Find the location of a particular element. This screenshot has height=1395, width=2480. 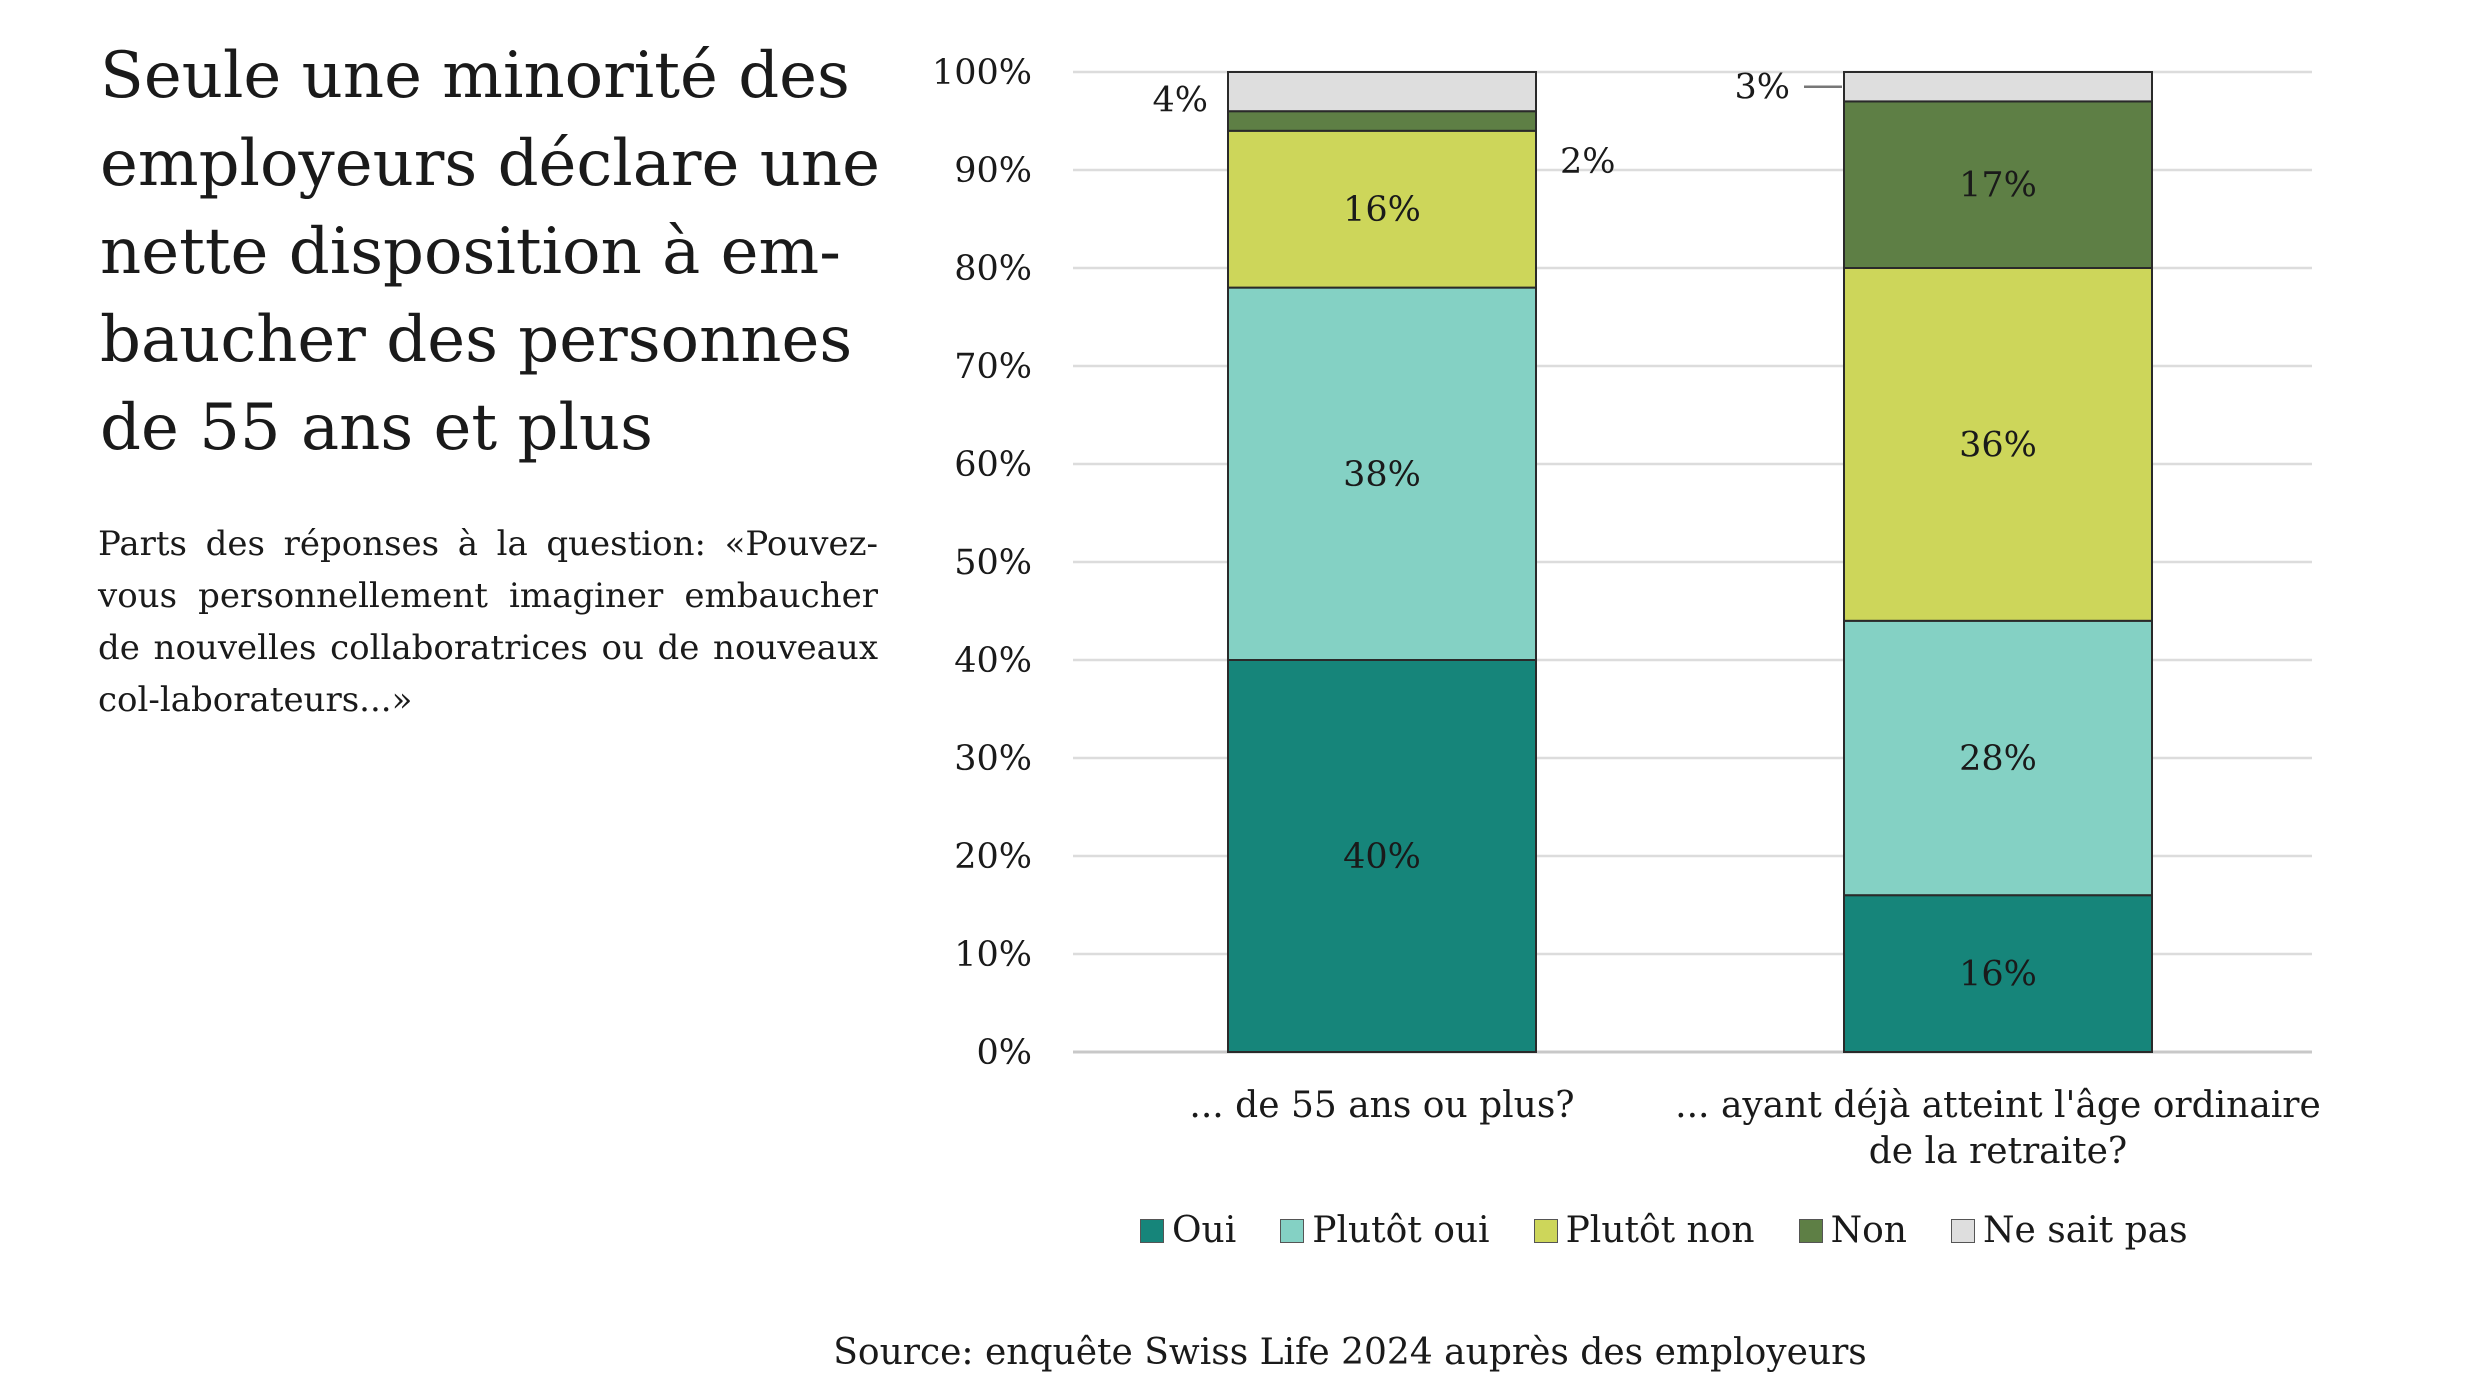

legend-label: Oui is located at coordinates (1204, 1230).